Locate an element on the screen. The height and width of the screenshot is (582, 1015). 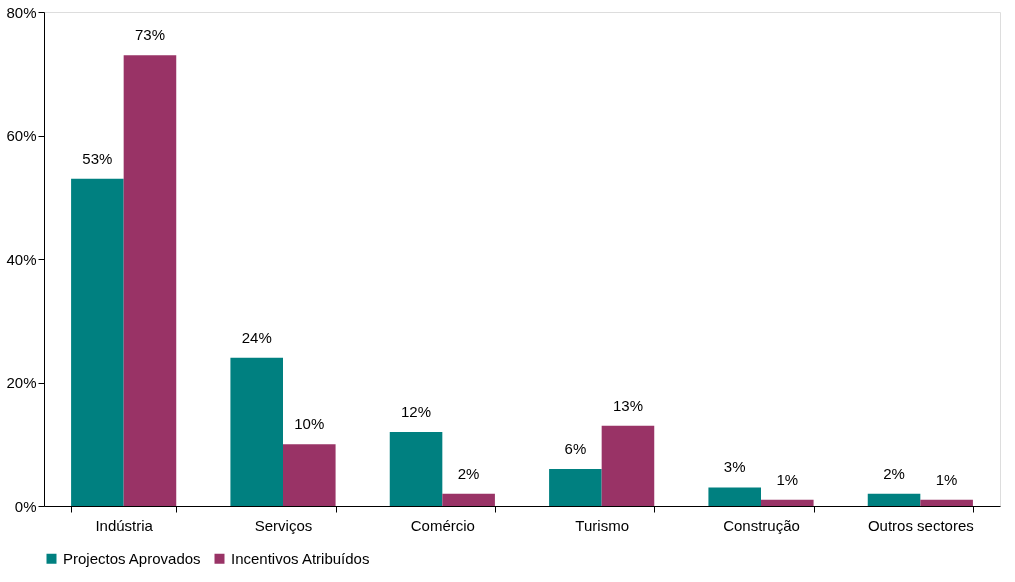
x-tick-label: Construção is located at coordinates (761, 525).